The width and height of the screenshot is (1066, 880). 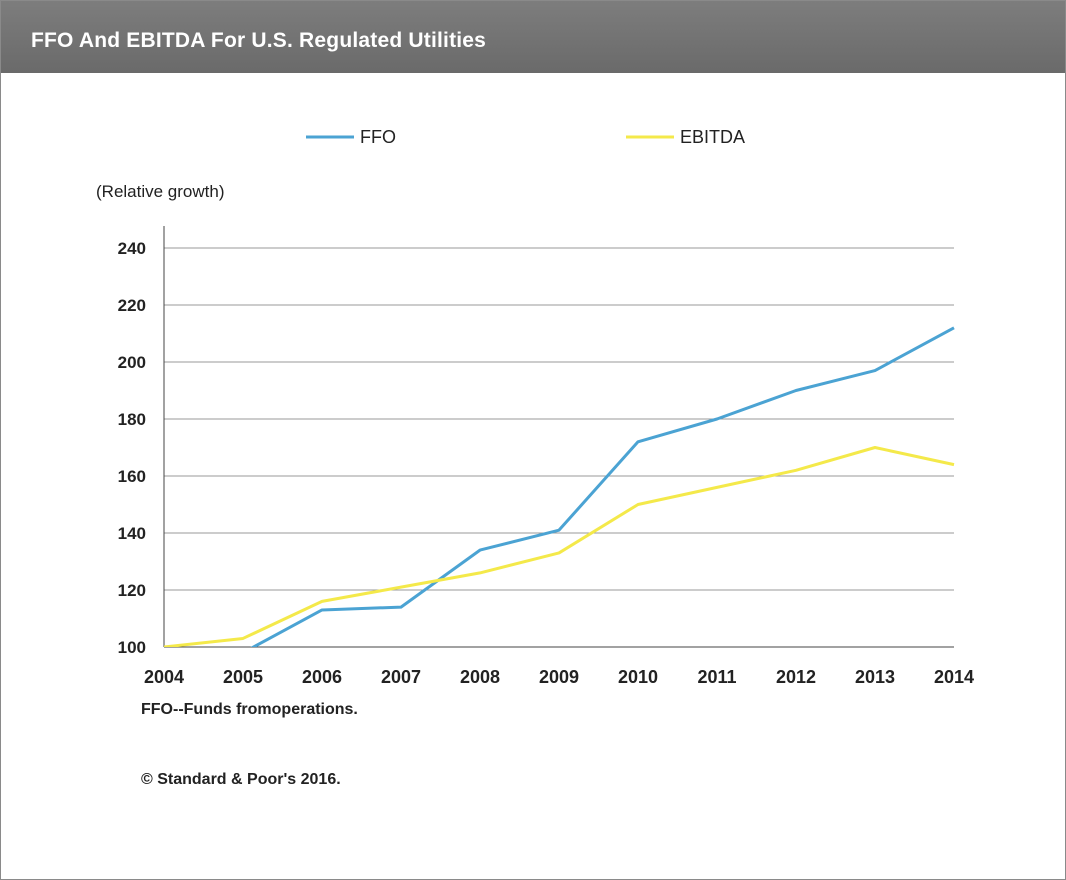 I want to click on legend: FFO EBITDA, so click(x=525, y=137).